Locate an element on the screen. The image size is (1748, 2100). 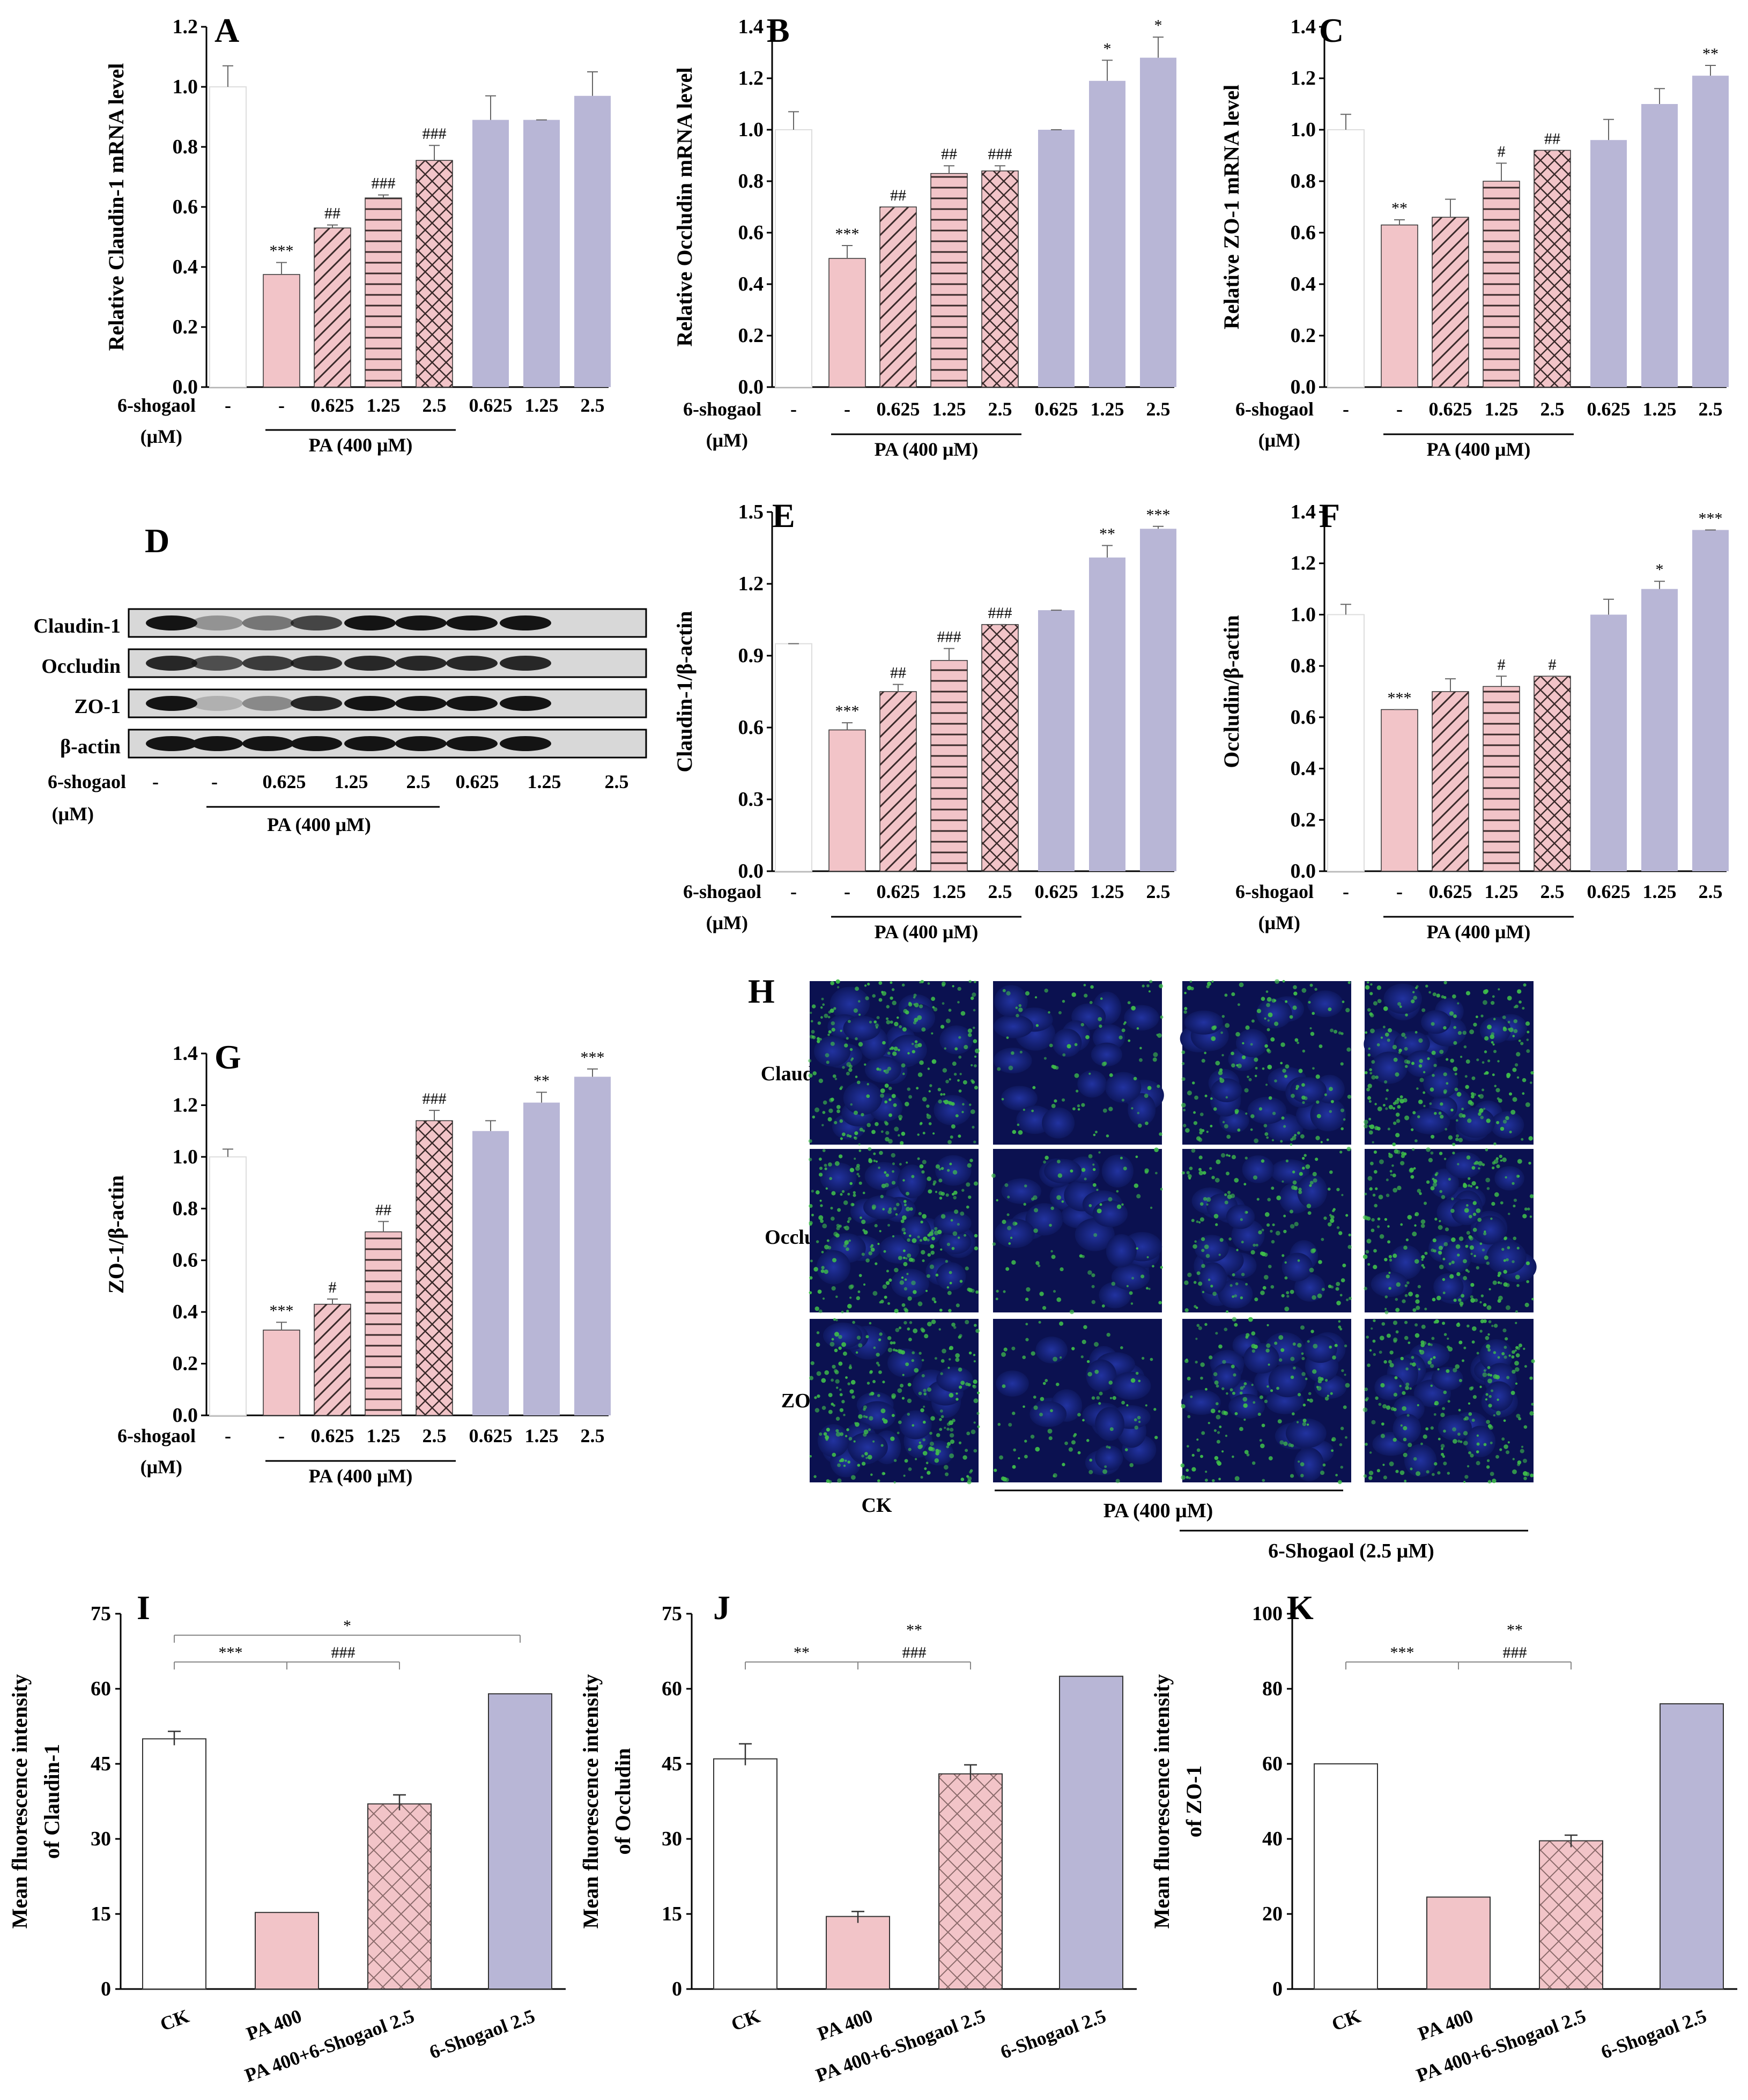
bracket-label: * is located at coordinates (347, 1626).